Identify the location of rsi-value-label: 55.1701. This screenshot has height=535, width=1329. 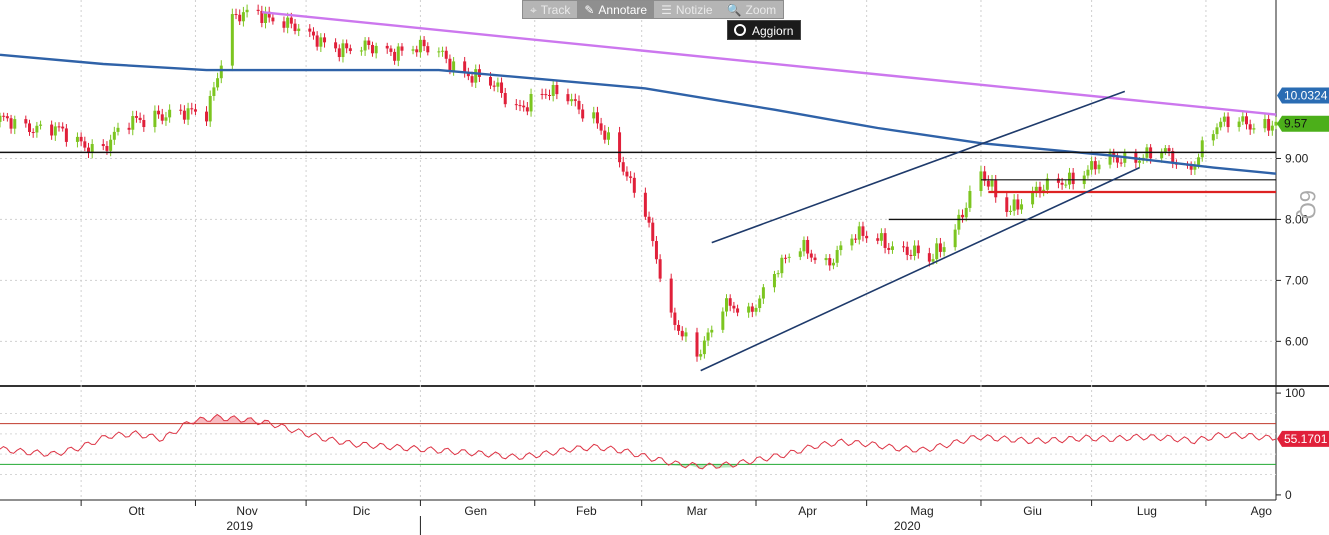
(1306, 439).